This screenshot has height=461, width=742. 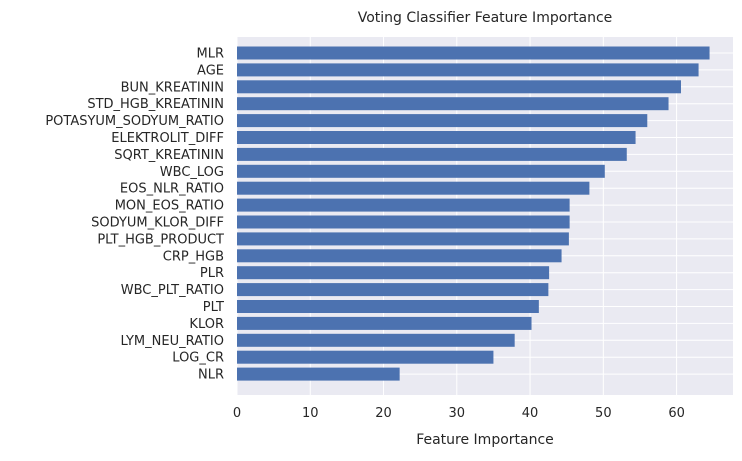 I want to click on x-axis-label: Feature Importance, so click(x=485, y=440).